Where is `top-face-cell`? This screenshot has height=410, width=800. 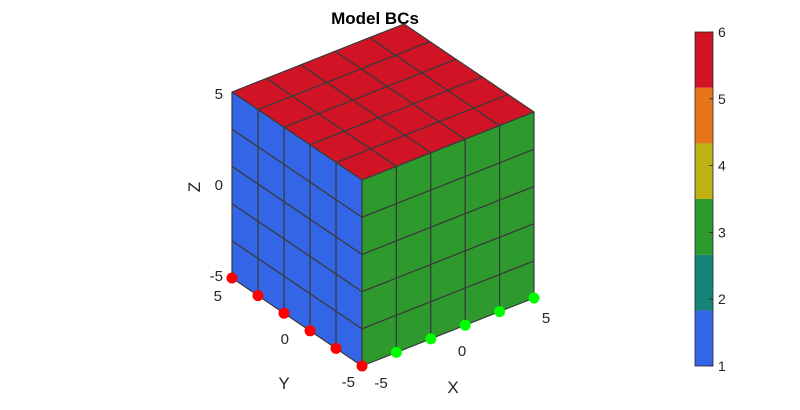
top-face-cell is located at coordinates (400, 39).